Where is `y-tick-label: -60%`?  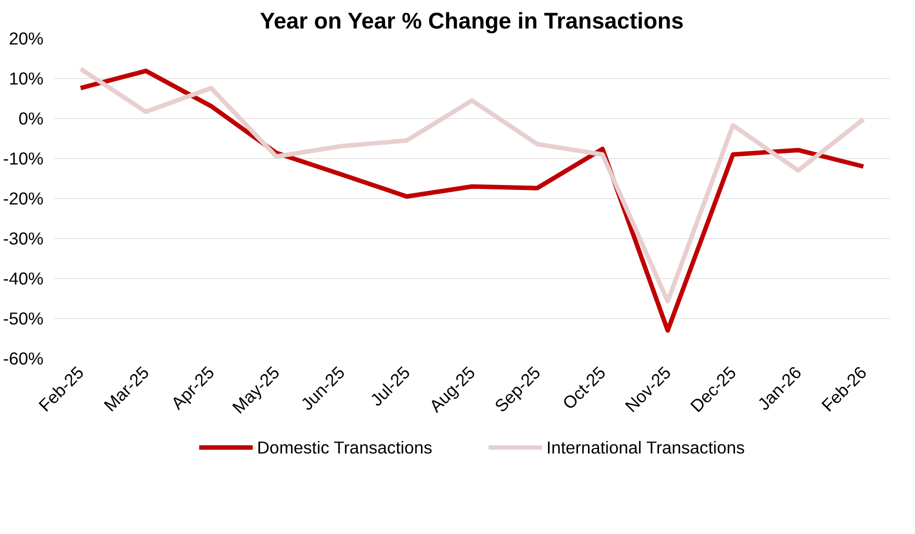 y-tick-label: -60% is located at coordinates (23, 358).